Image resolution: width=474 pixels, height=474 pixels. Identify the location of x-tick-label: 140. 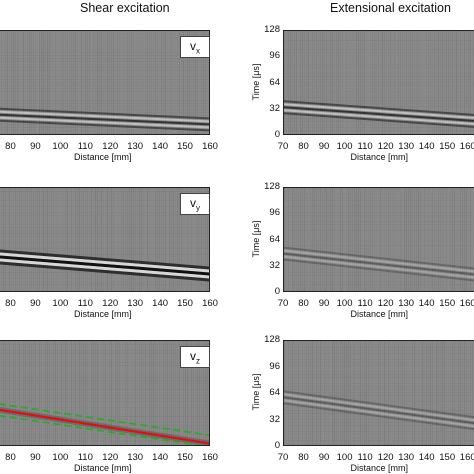
(426, 146).